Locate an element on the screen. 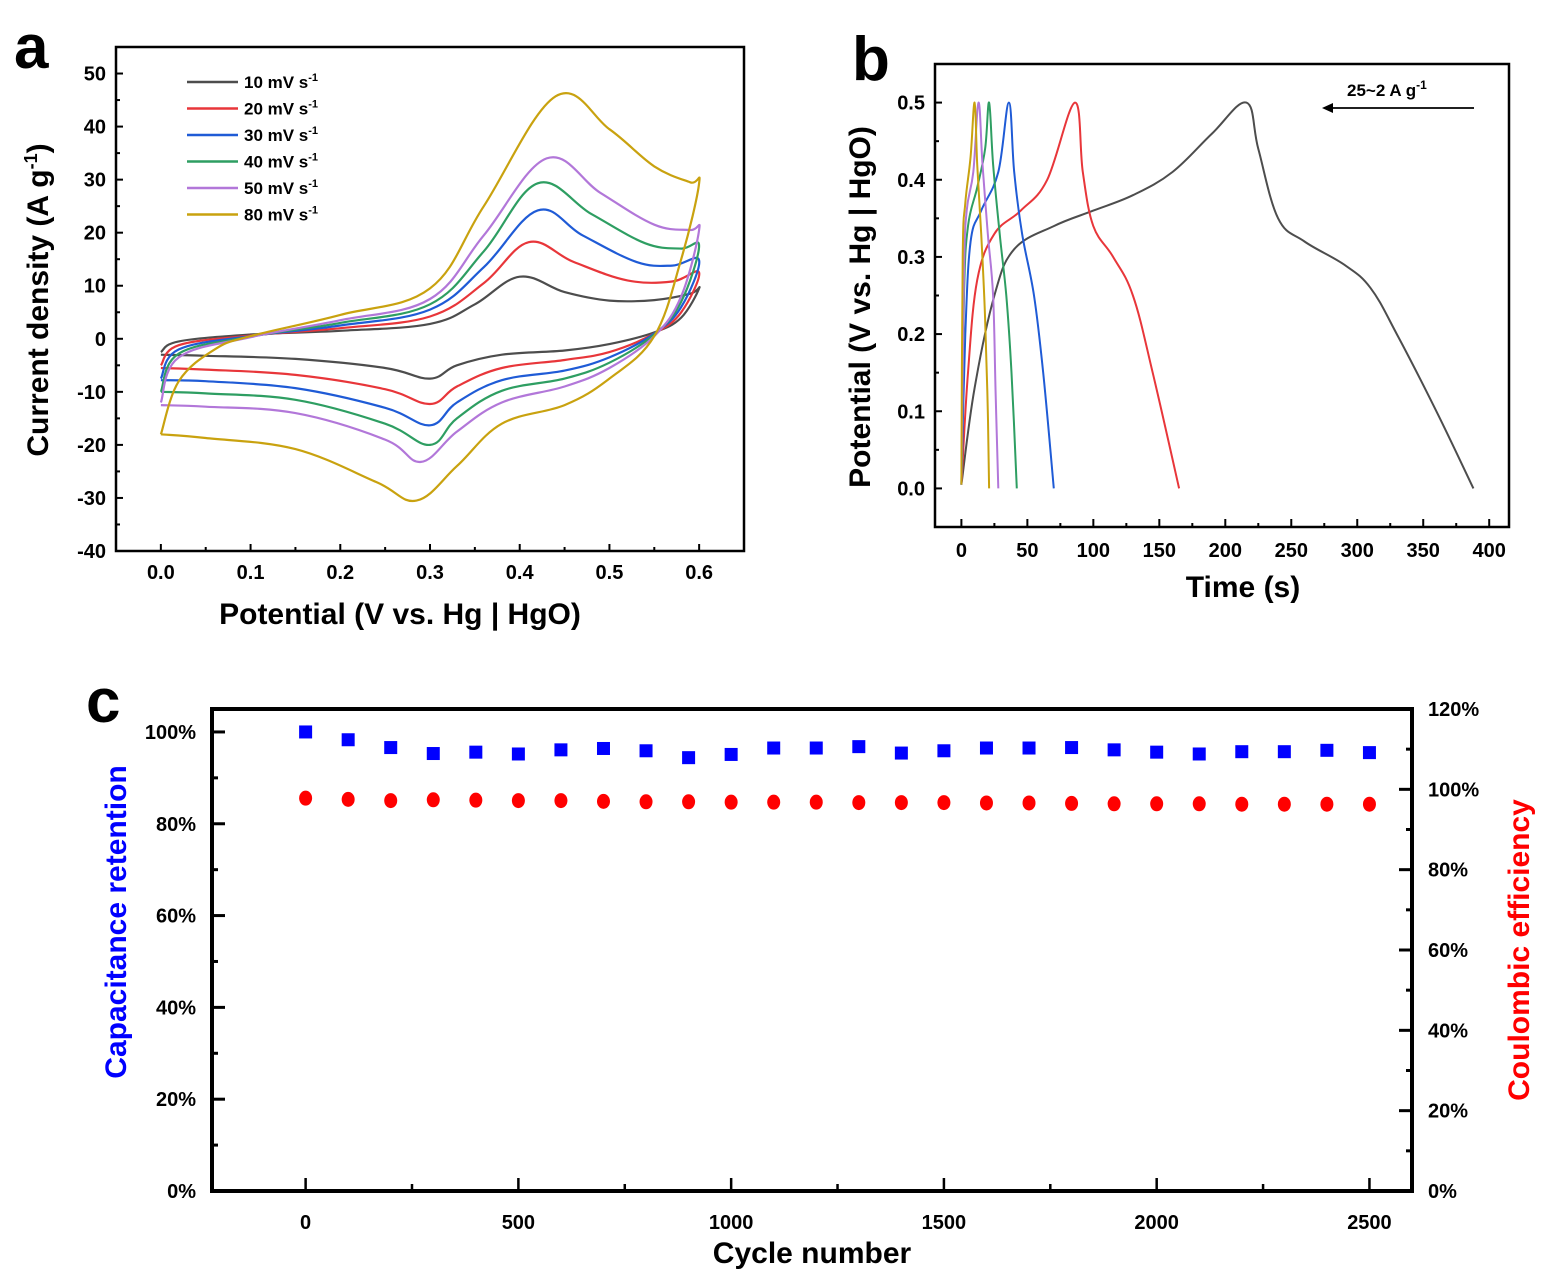 This screenshot has height=1276, width=1548. panel-b-annotation-sup: -1 is located at coordinates (1421, 85).